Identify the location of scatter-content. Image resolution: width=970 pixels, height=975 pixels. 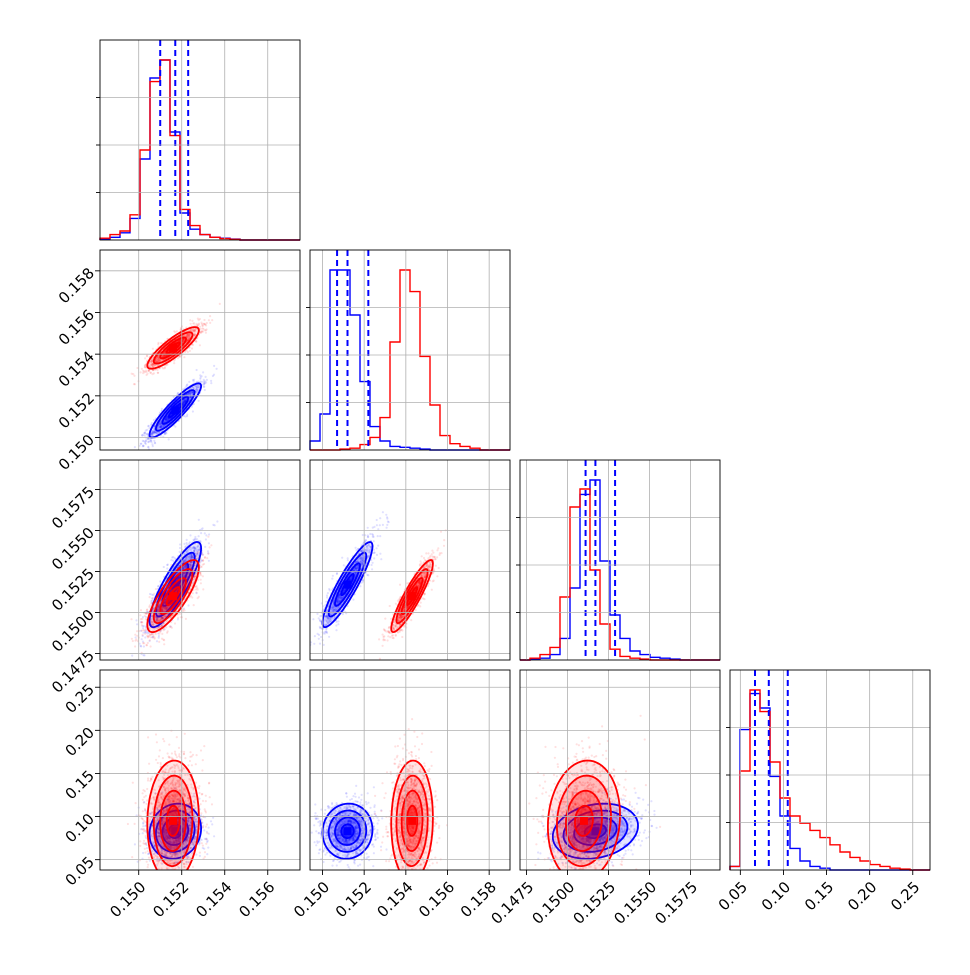
(171, 383).